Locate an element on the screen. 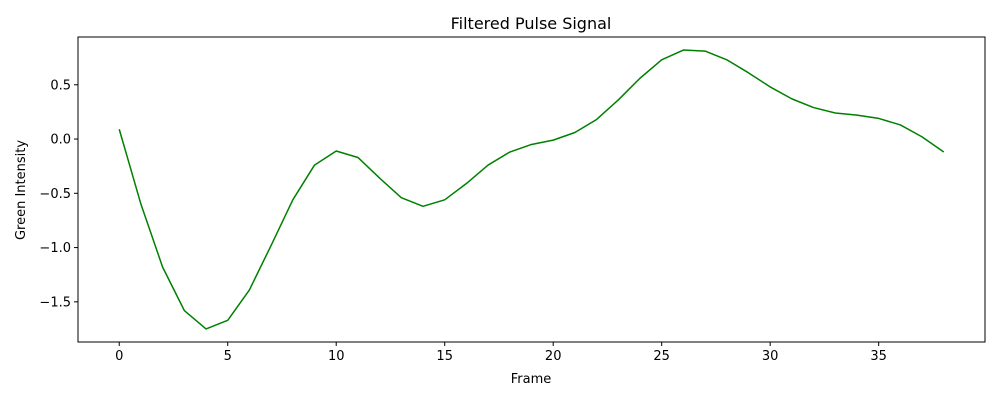 The image size is (1000, 400). x-tick-label: 5 is located at coordinates (228, 356).